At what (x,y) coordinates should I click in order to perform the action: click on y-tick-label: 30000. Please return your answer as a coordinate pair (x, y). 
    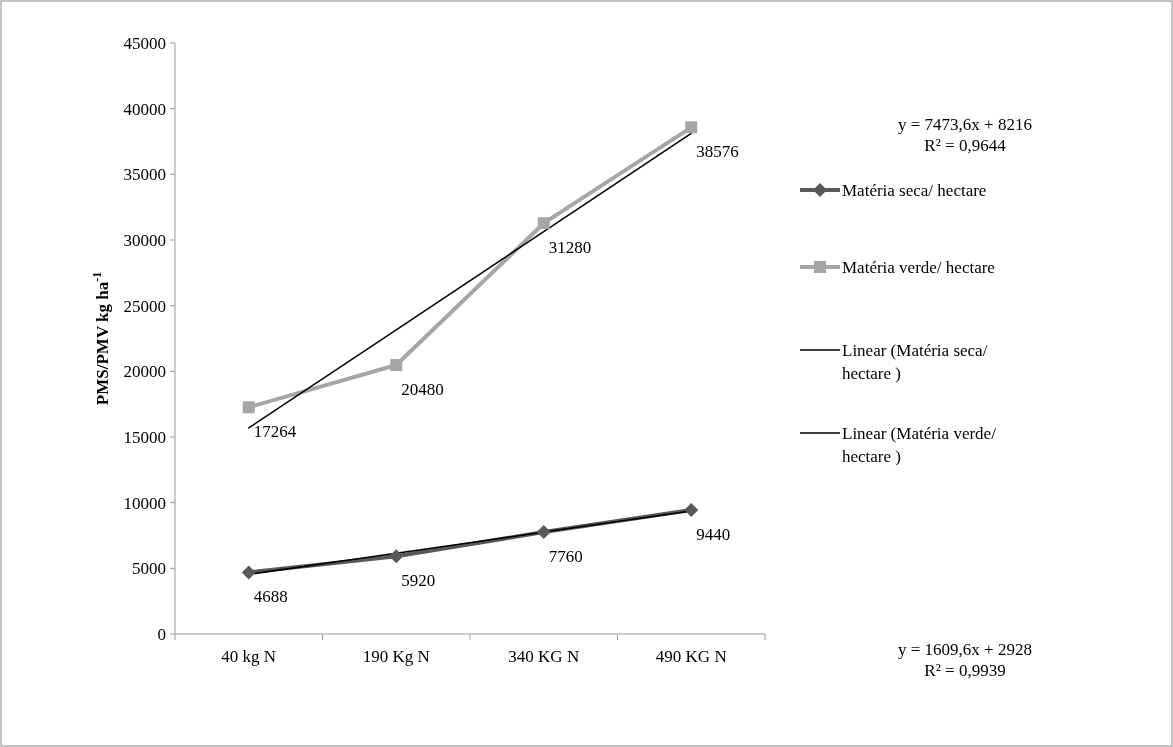
    Looking at the image, I should click on (144, 240).